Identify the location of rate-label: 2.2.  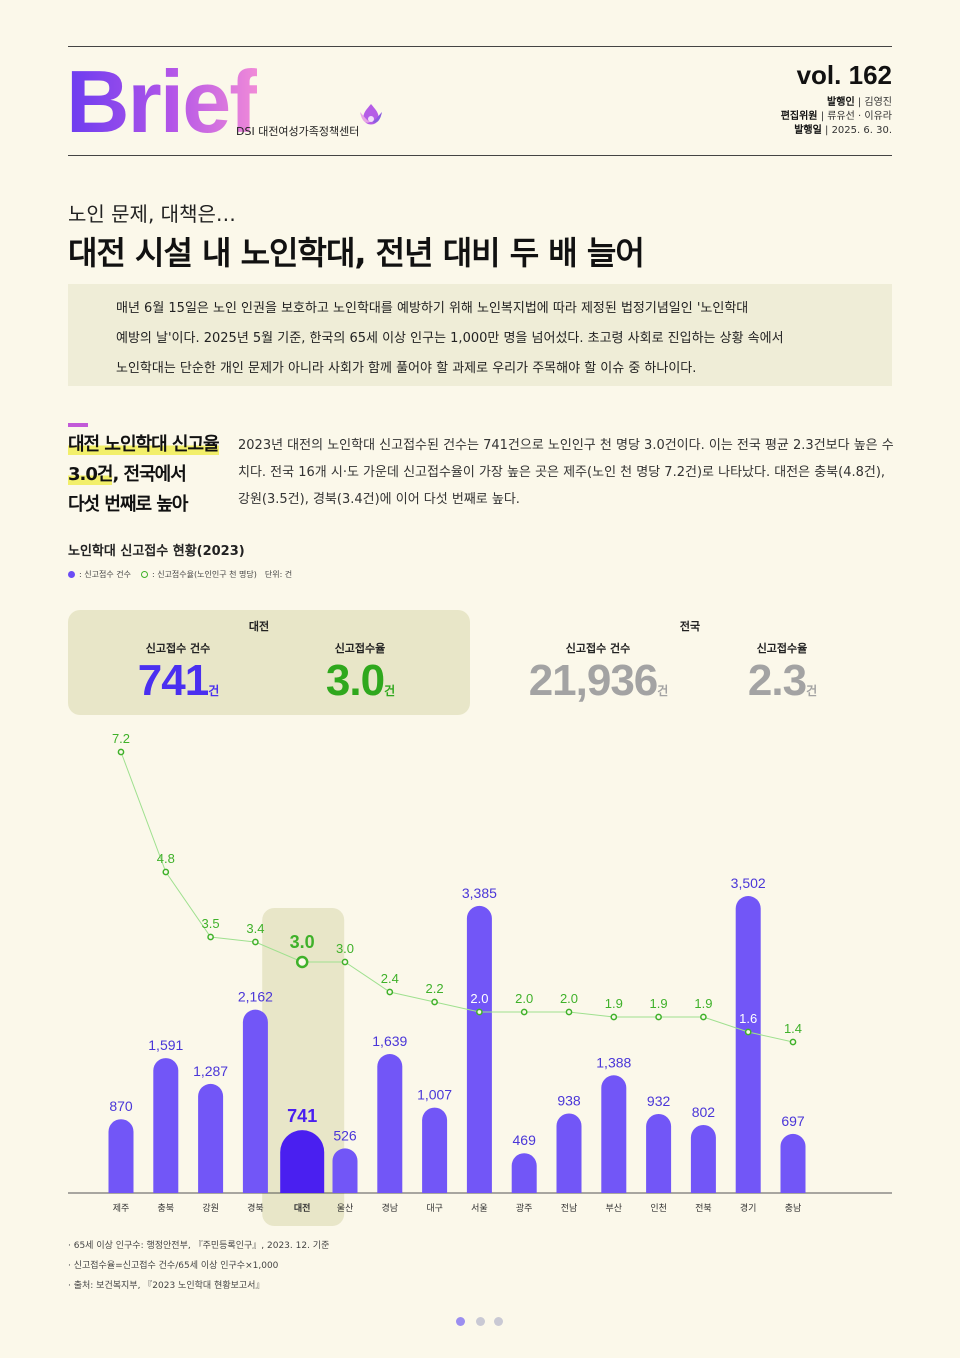
(435, 988).